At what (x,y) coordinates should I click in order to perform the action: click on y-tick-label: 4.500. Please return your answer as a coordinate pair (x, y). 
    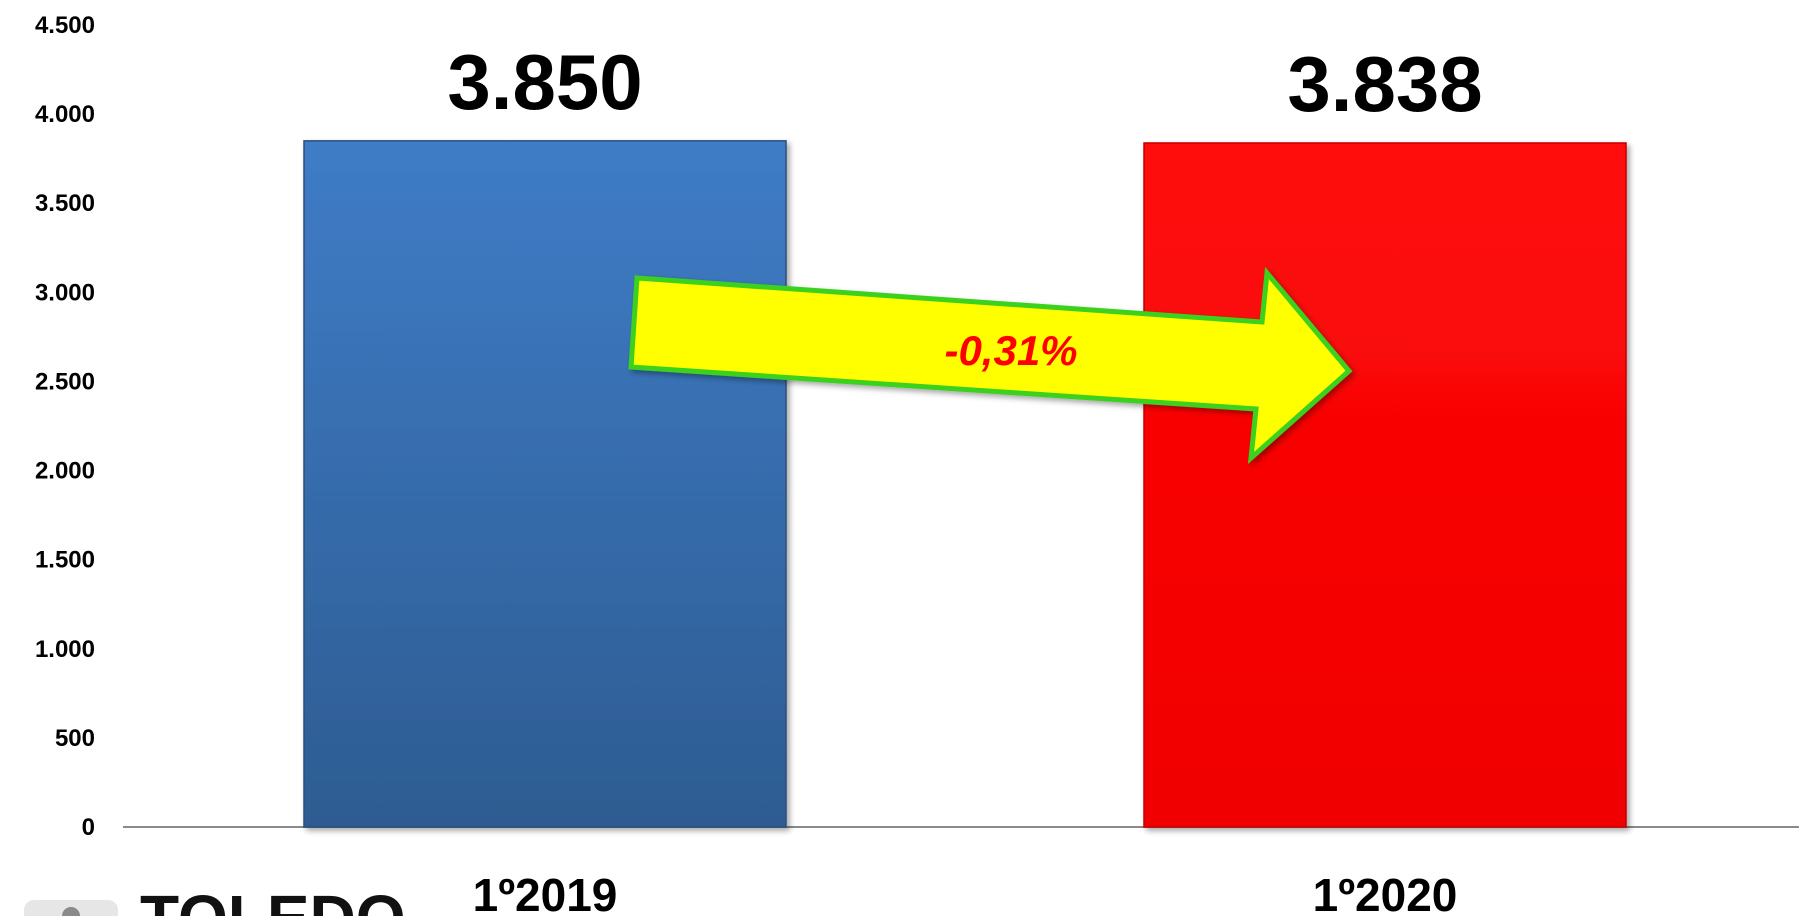
    Looking at the image, I should click on (65, 25).